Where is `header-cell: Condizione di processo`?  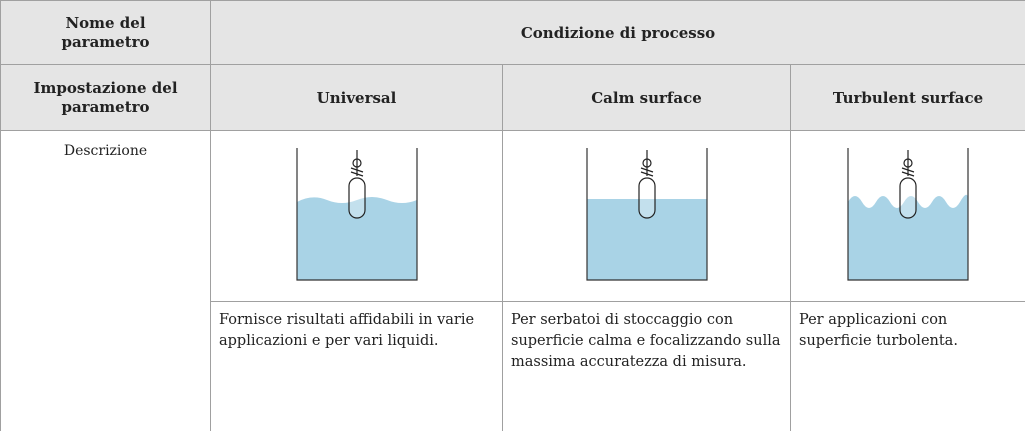 header-cell: Condizione di processo is located at coordinates (618, 33).